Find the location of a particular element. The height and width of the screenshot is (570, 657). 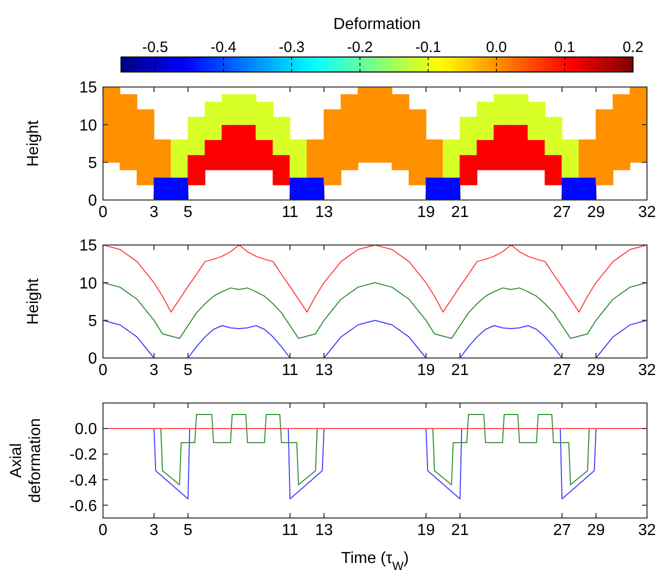

color-bar-label: 0.0 is located at coordinates (496, 47).